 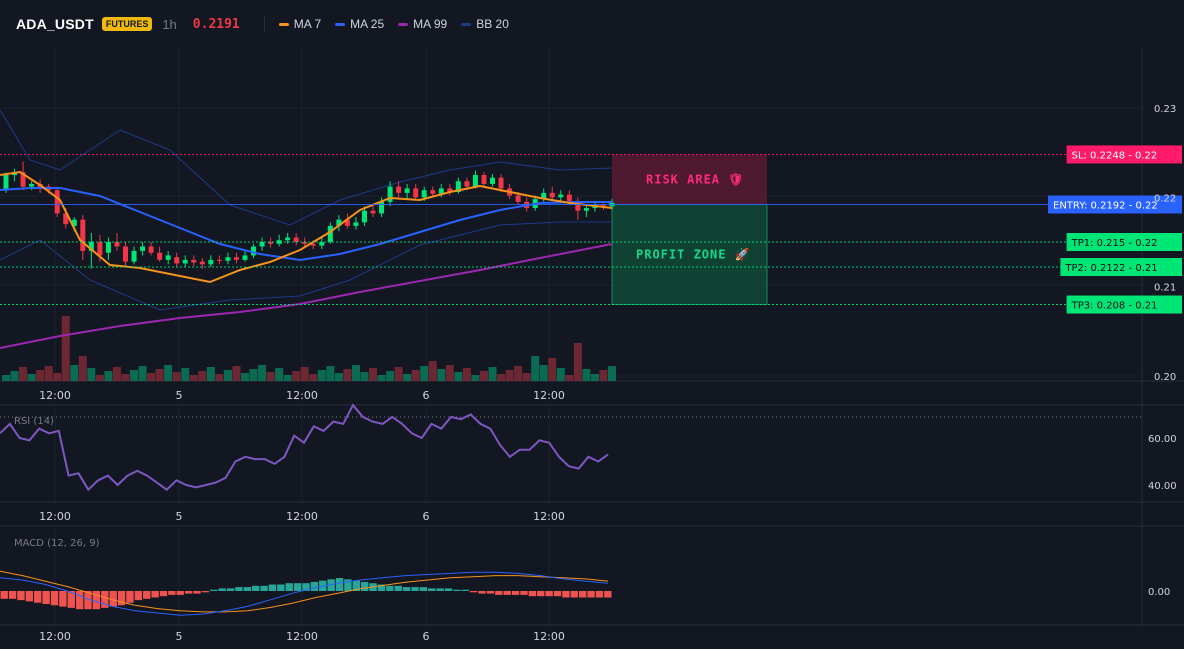 What do you see at coordinates (304, 447) in the screenshot?
I see `rsi-line` at bounding box center [304, 447].